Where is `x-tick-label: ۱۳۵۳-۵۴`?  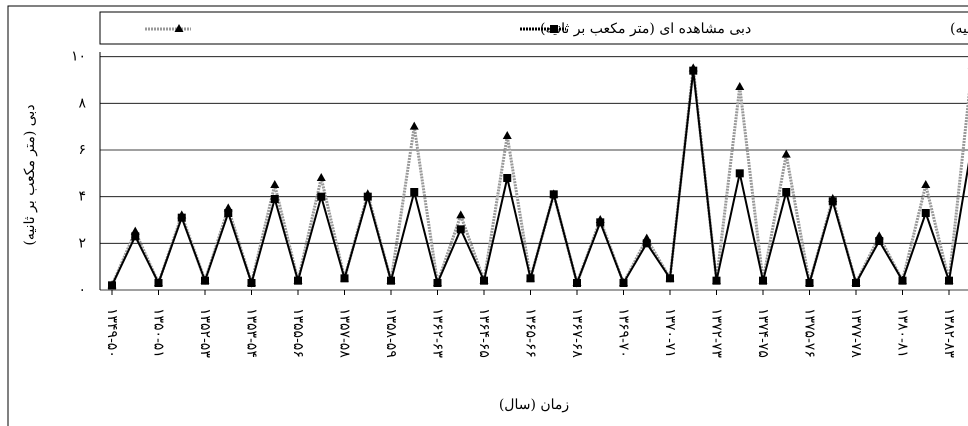
x-tick-label: ۱۳۵۳-۵۴ is located at coordinates (252, 333).